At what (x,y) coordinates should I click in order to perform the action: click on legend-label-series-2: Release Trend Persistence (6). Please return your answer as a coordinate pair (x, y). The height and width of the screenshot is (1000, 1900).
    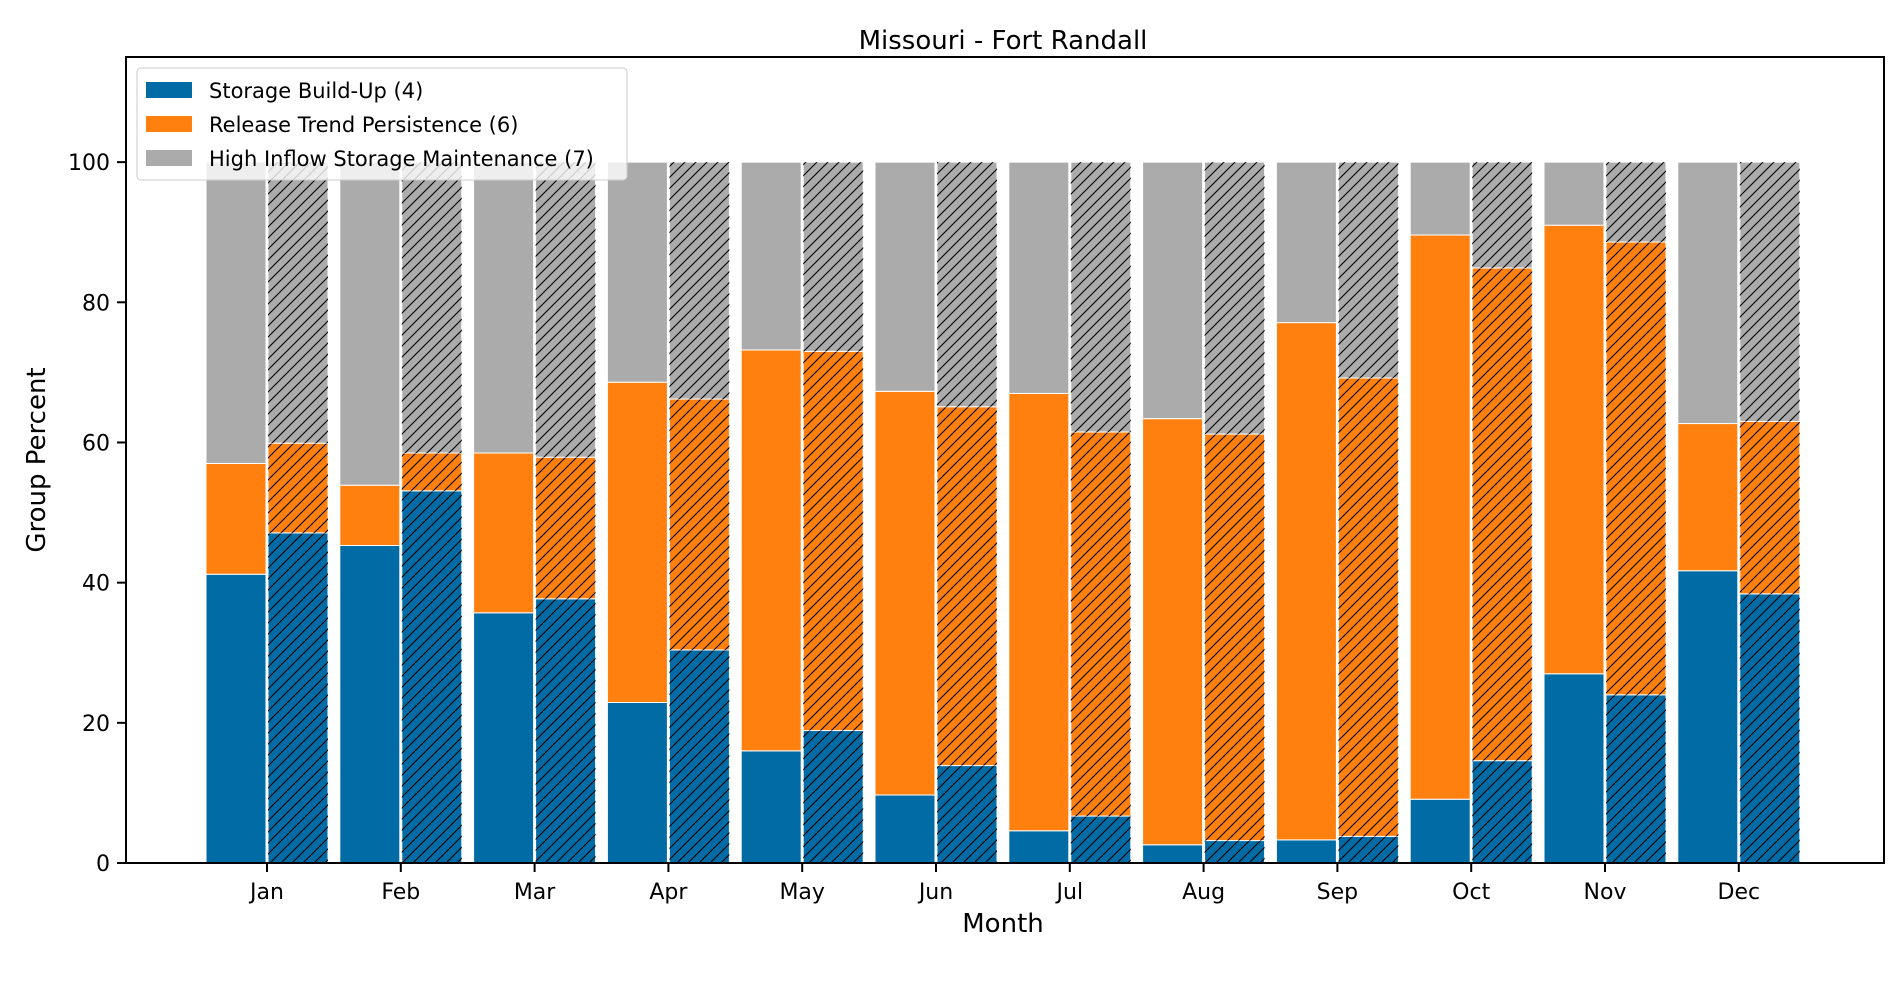
    Looking at the image, I should click on (363, 125).